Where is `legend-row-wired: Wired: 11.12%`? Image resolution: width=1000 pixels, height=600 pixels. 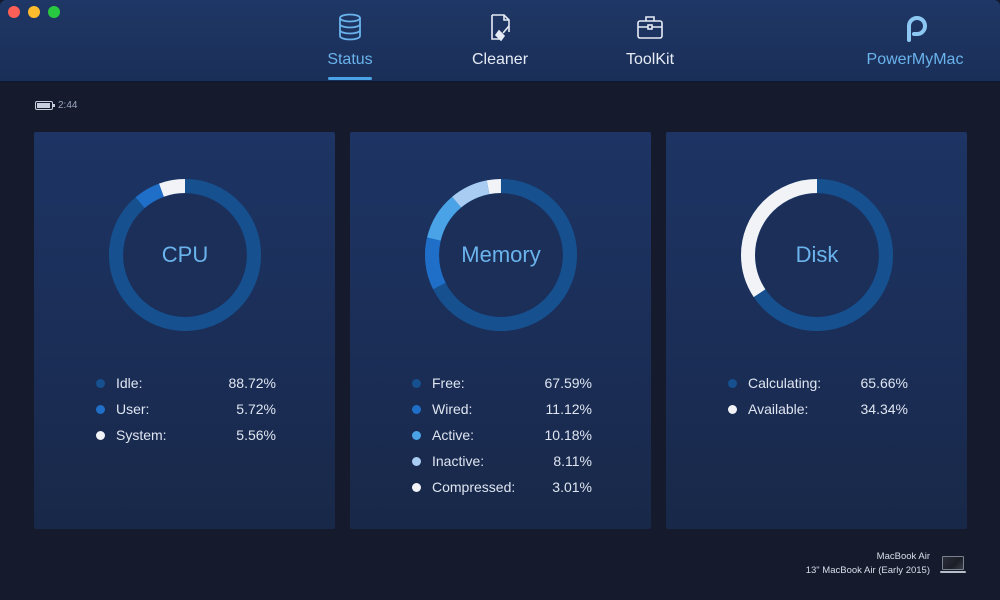
legend-row-wired: Wired: 11.12% is located at coordinates (502, 409).